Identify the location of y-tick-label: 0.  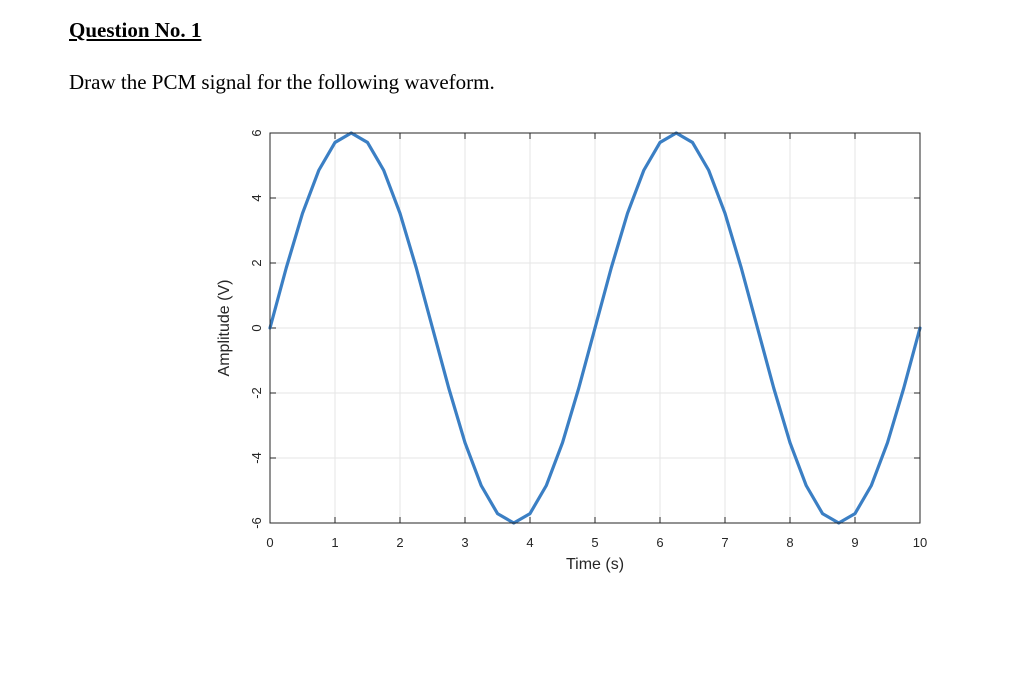
(256, 327).